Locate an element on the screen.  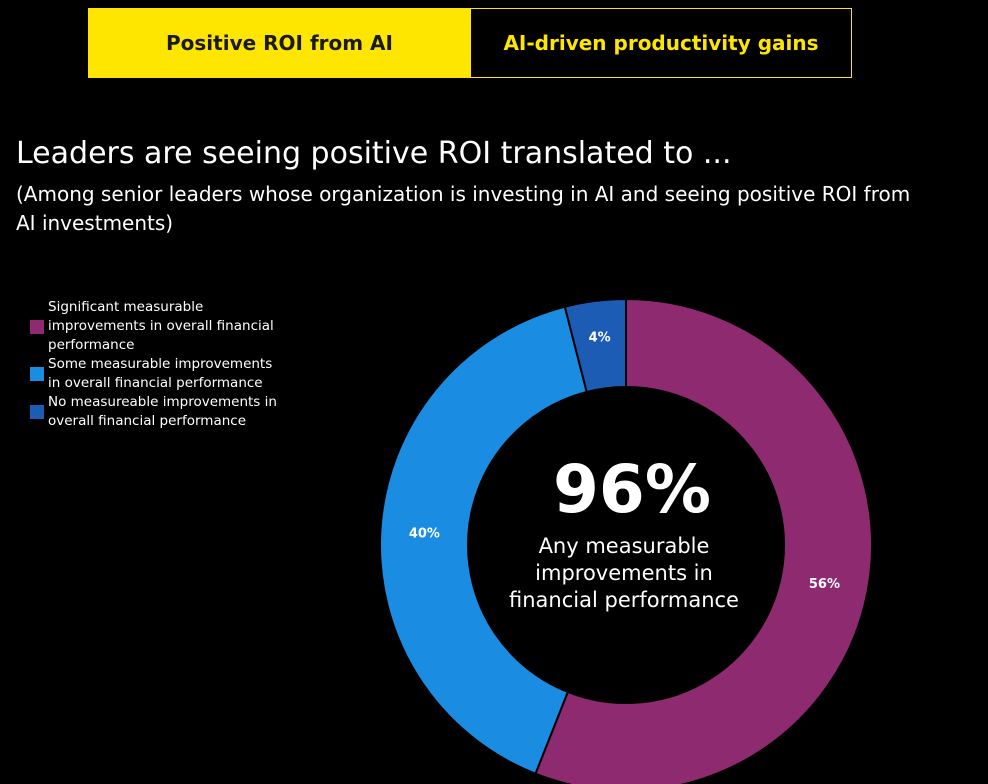
tab-positive-roi: Positive ROI from AI is located at coordinates (279, 43).